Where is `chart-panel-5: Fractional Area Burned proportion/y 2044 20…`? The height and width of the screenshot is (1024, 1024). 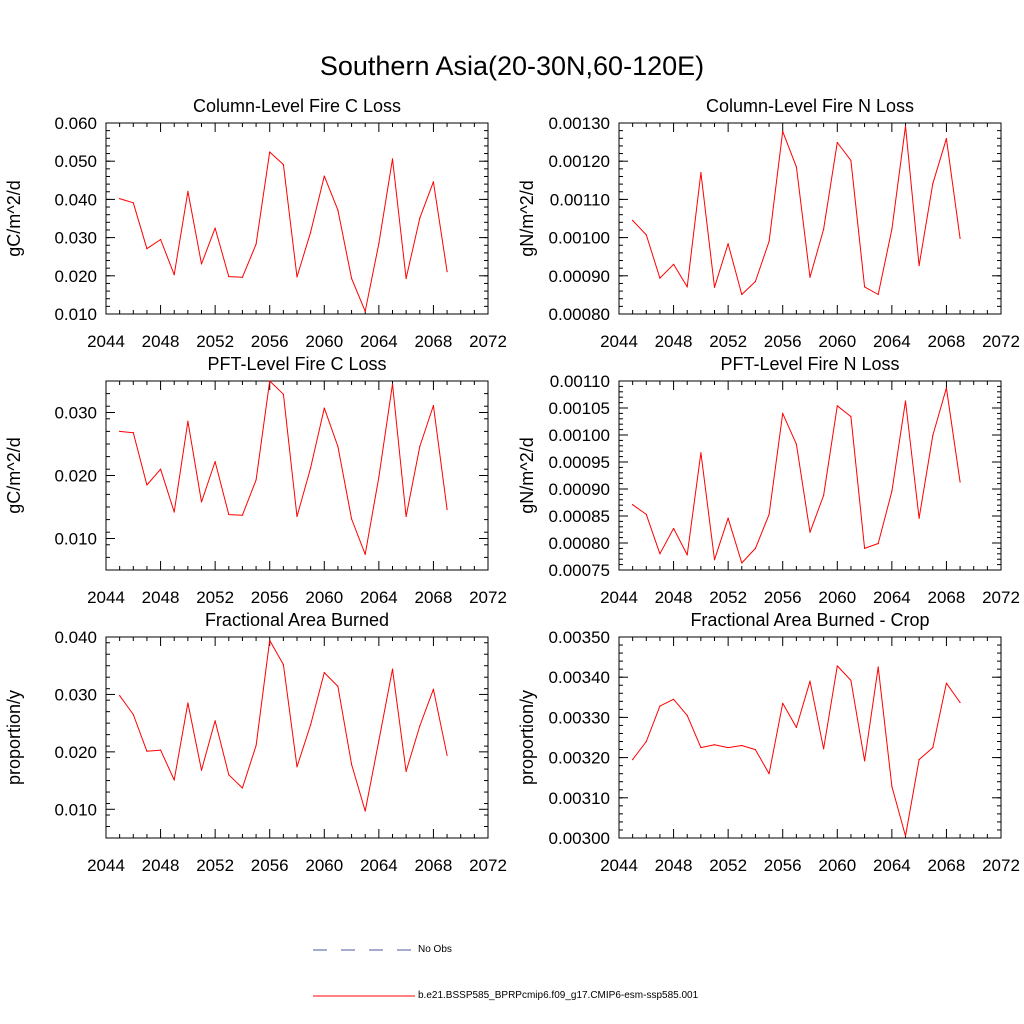 chart-panel-5: Fractional Area Burned proportion/y 2044 20… is located at coordinates (255, 742).